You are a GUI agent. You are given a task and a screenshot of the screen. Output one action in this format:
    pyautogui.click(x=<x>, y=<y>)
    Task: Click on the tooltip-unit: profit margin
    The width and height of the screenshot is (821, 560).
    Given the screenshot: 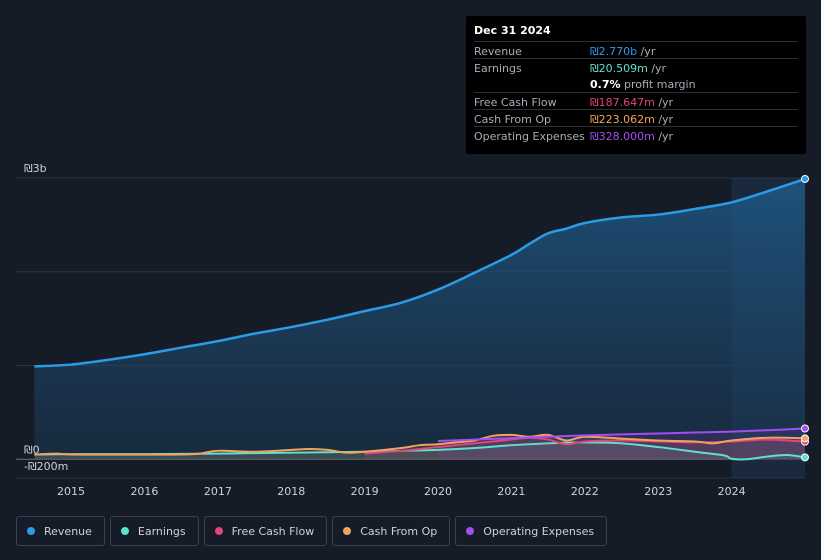 What is the action you would take?
    pyautogui.click(x=658, y=84)
    